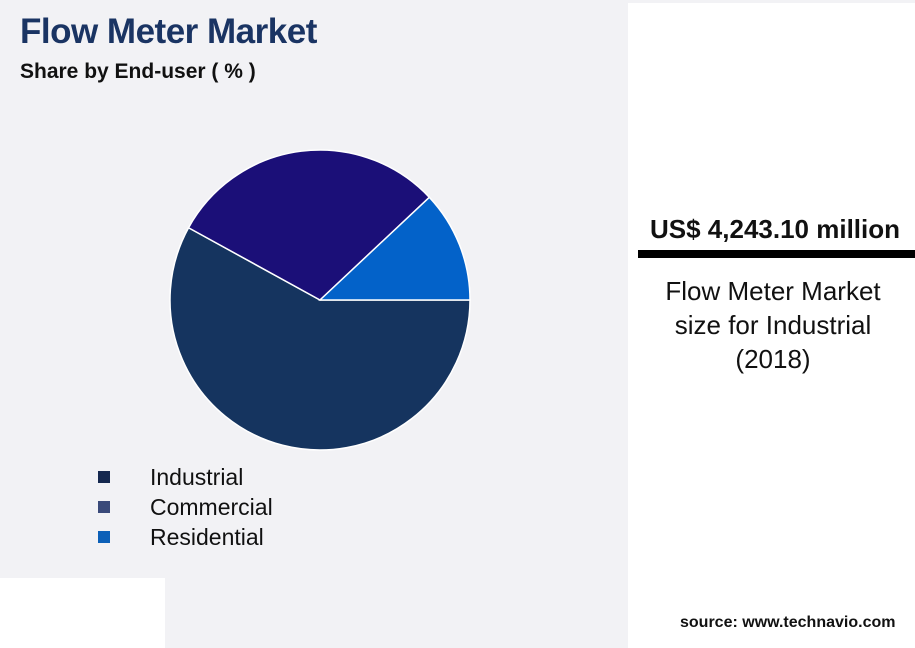  What do you see at coordinates (773, 291) in the screenshot?
I see `description-line-1: Flow Meter Market` at bounding box center [773, 291].